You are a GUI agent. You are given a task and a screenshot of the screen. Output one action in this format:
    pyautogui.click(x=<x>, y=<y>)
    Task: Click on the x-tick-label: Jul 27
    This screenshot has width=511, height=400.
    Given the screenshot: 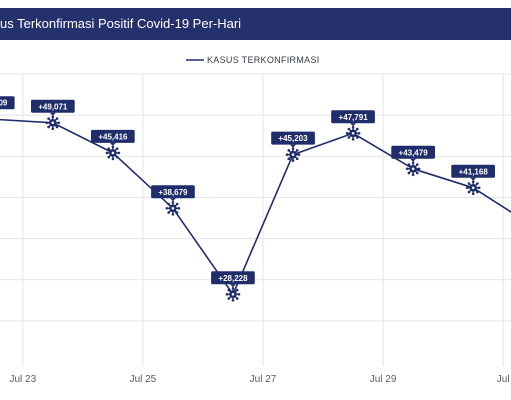 What is the action you would take?
    pyautogui.click(x=263, y=379)
    